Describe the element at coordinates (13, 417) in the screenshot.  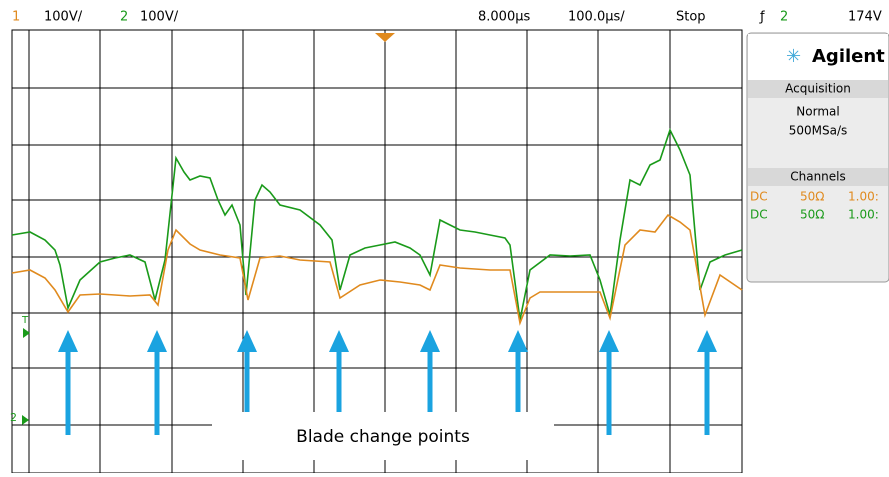
I see `ground-marker: 2` at that location.